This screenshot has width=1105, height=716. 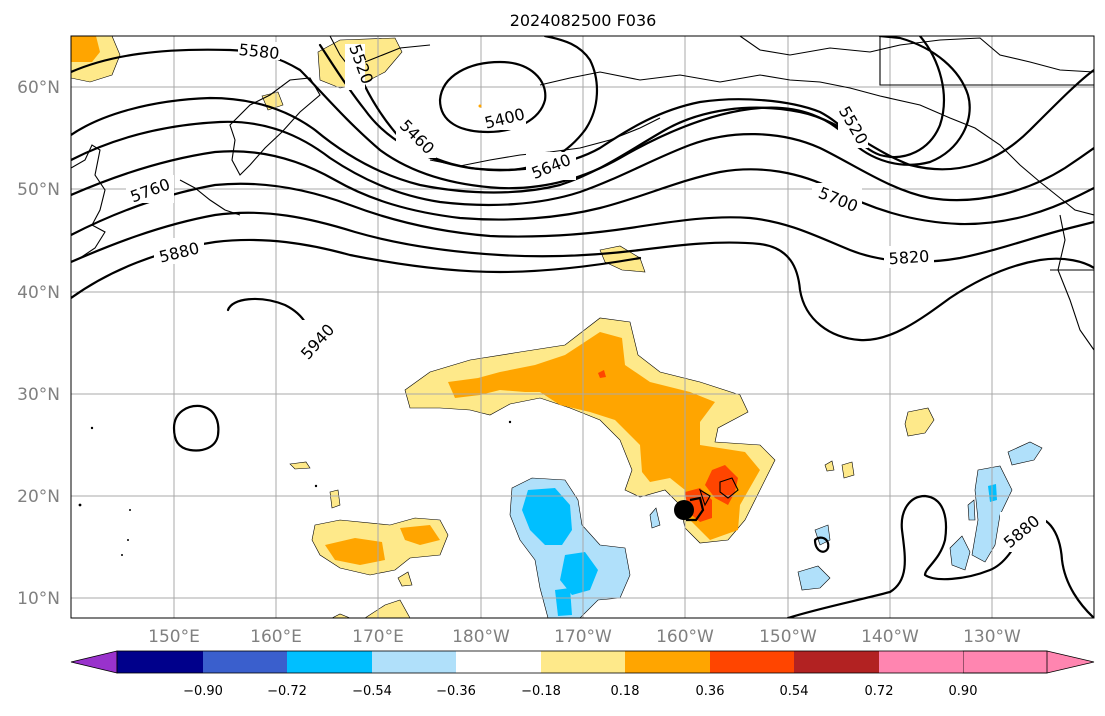 What do you see at coordinates (821, 544) in the screenshot?
I see `contour-small-loop` at bounding box center [821, 544].